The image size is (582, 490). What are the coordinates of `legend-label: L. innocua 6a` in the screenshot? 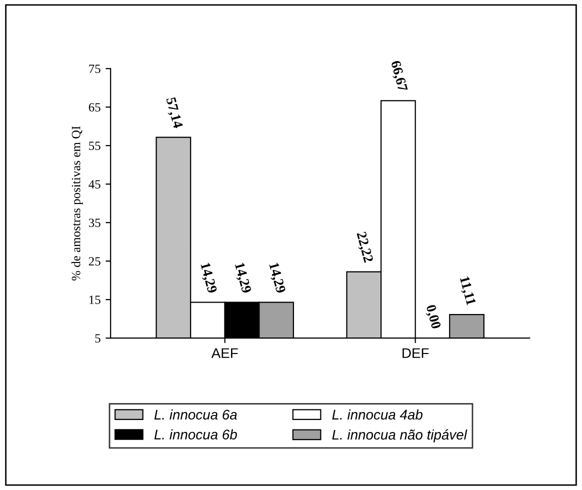 It's located at (195, 414).